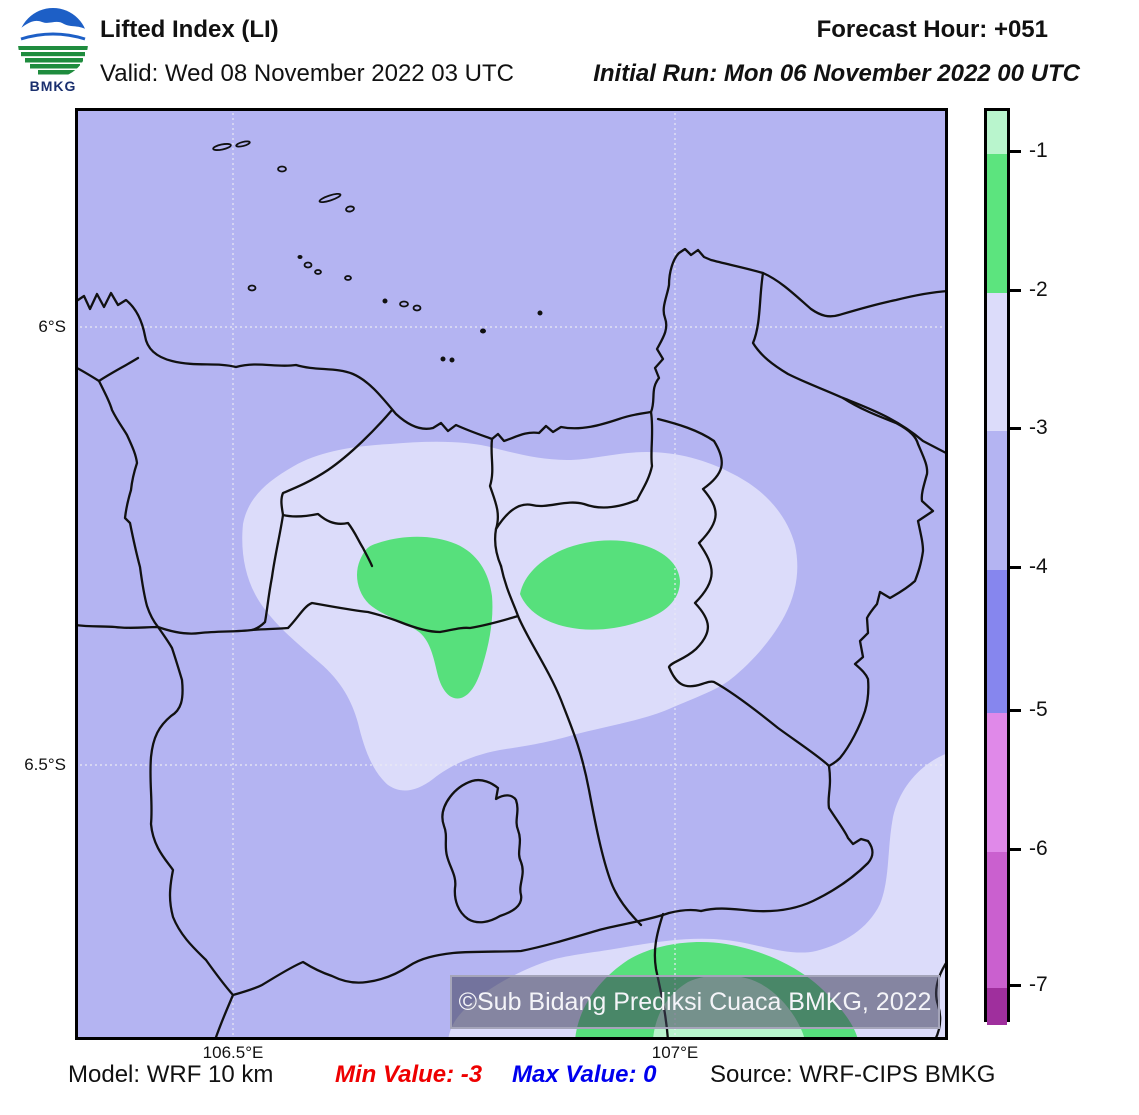 This screenshot has height=1115, width=1139. What do you see at coordinates (600, 585) in the screenshot?
I see `fill-green-east-blob` at bounding box center [600, 585].